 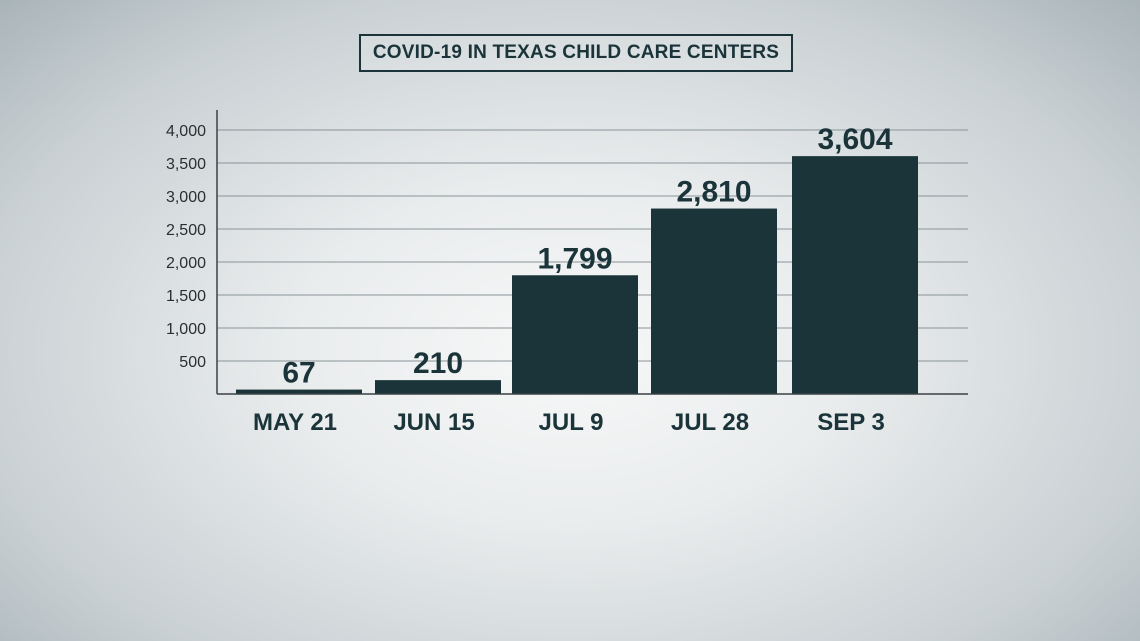 What do you see at coordinates (713, 192) in the screenshot?
I see `value-label: 2,810` at bounding box center [713, 192].